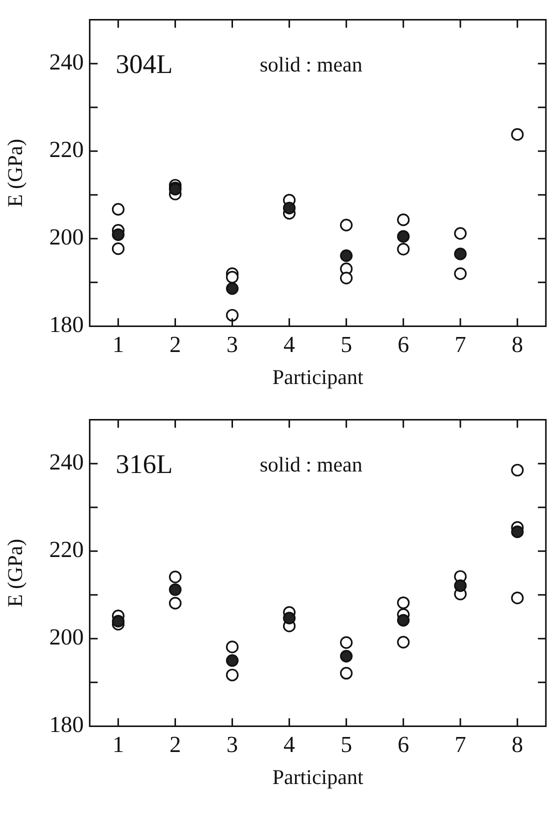  Describe the element at coordinates (144, 463) in the screenshot. I see `annotation: 316L` at that location.